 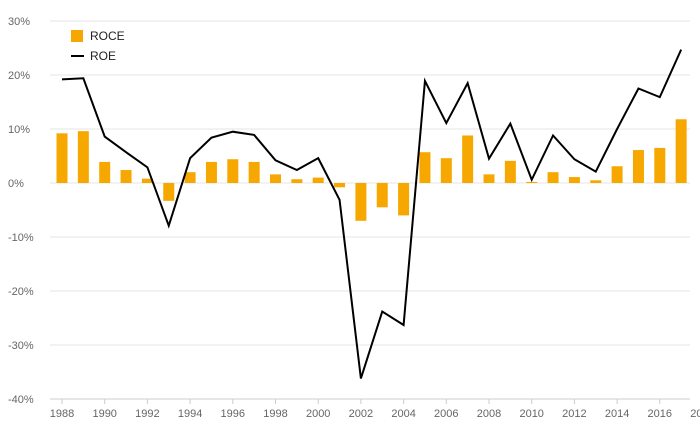 I want to click on x-tick-label: 1992, so click(x=147, y=414).